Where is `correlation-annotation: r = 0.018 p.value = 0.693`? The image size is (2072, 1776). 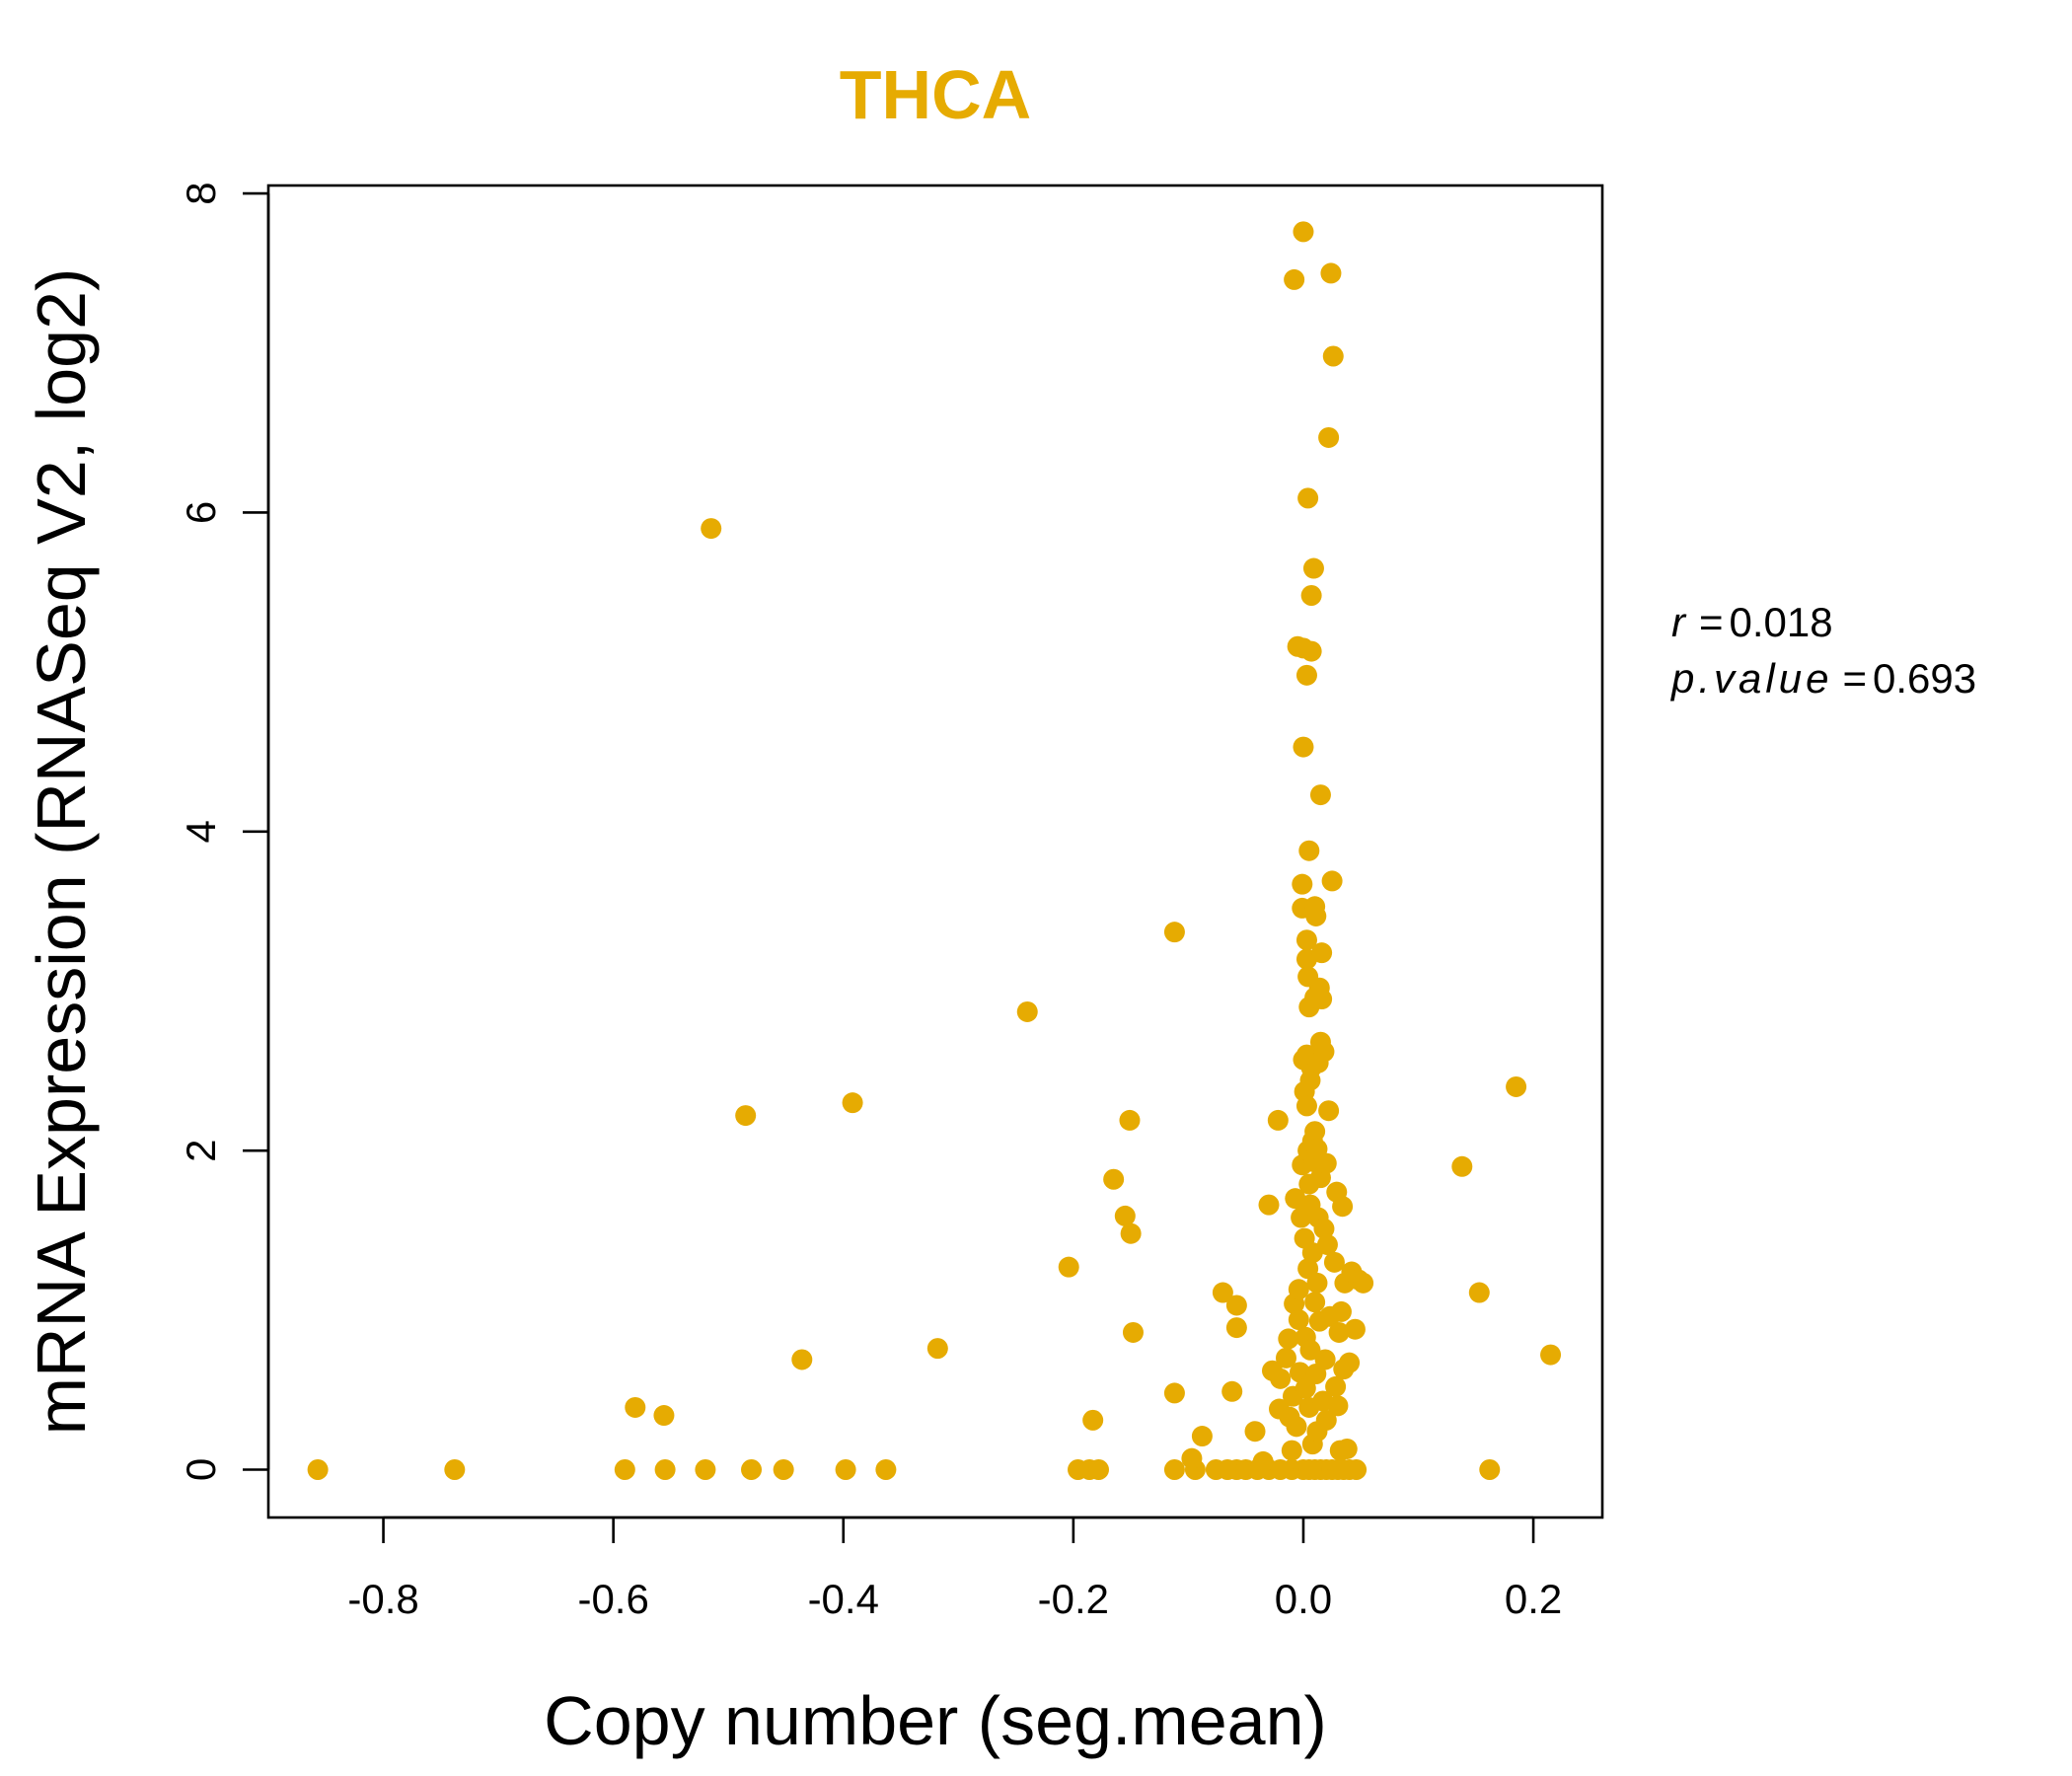 correlation-annotation: r = 0.018 p.value = 0.693 is located at coordinates (1823, 651).